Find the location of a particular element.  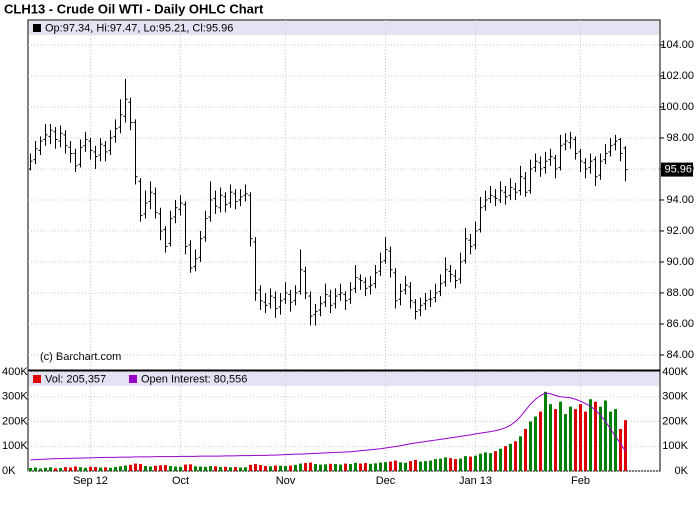

y-tick-label-left: 100K is located at coordinates (15, 446).